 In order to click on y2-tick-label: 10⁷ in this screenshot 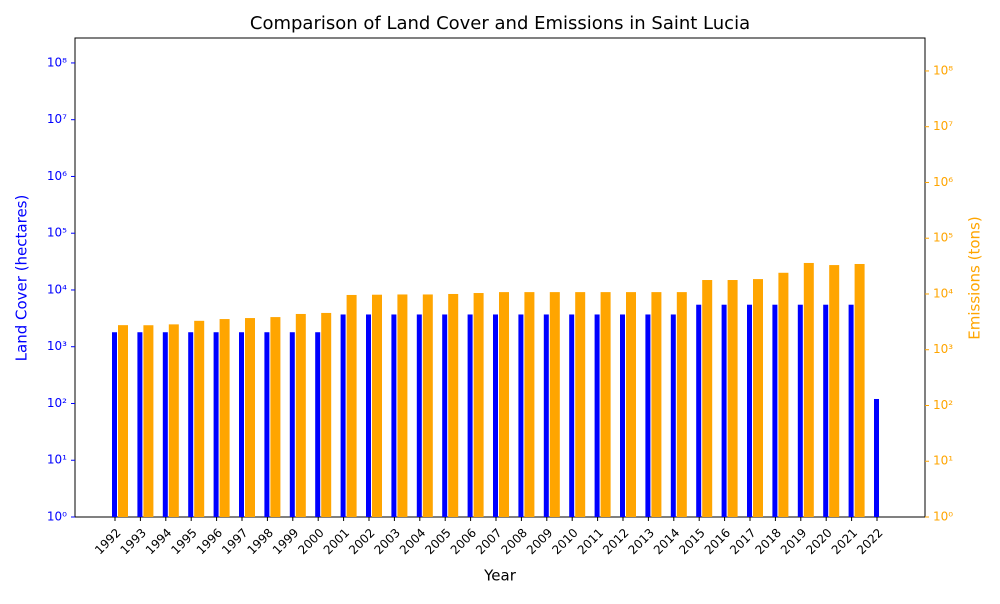, I will do `click(943, 126)`.